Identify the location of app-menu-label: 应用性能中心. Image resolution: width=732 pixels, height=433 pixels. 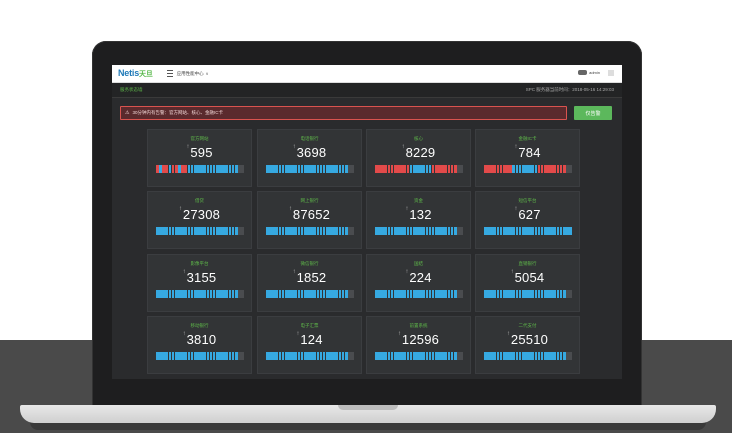
(190, 73).